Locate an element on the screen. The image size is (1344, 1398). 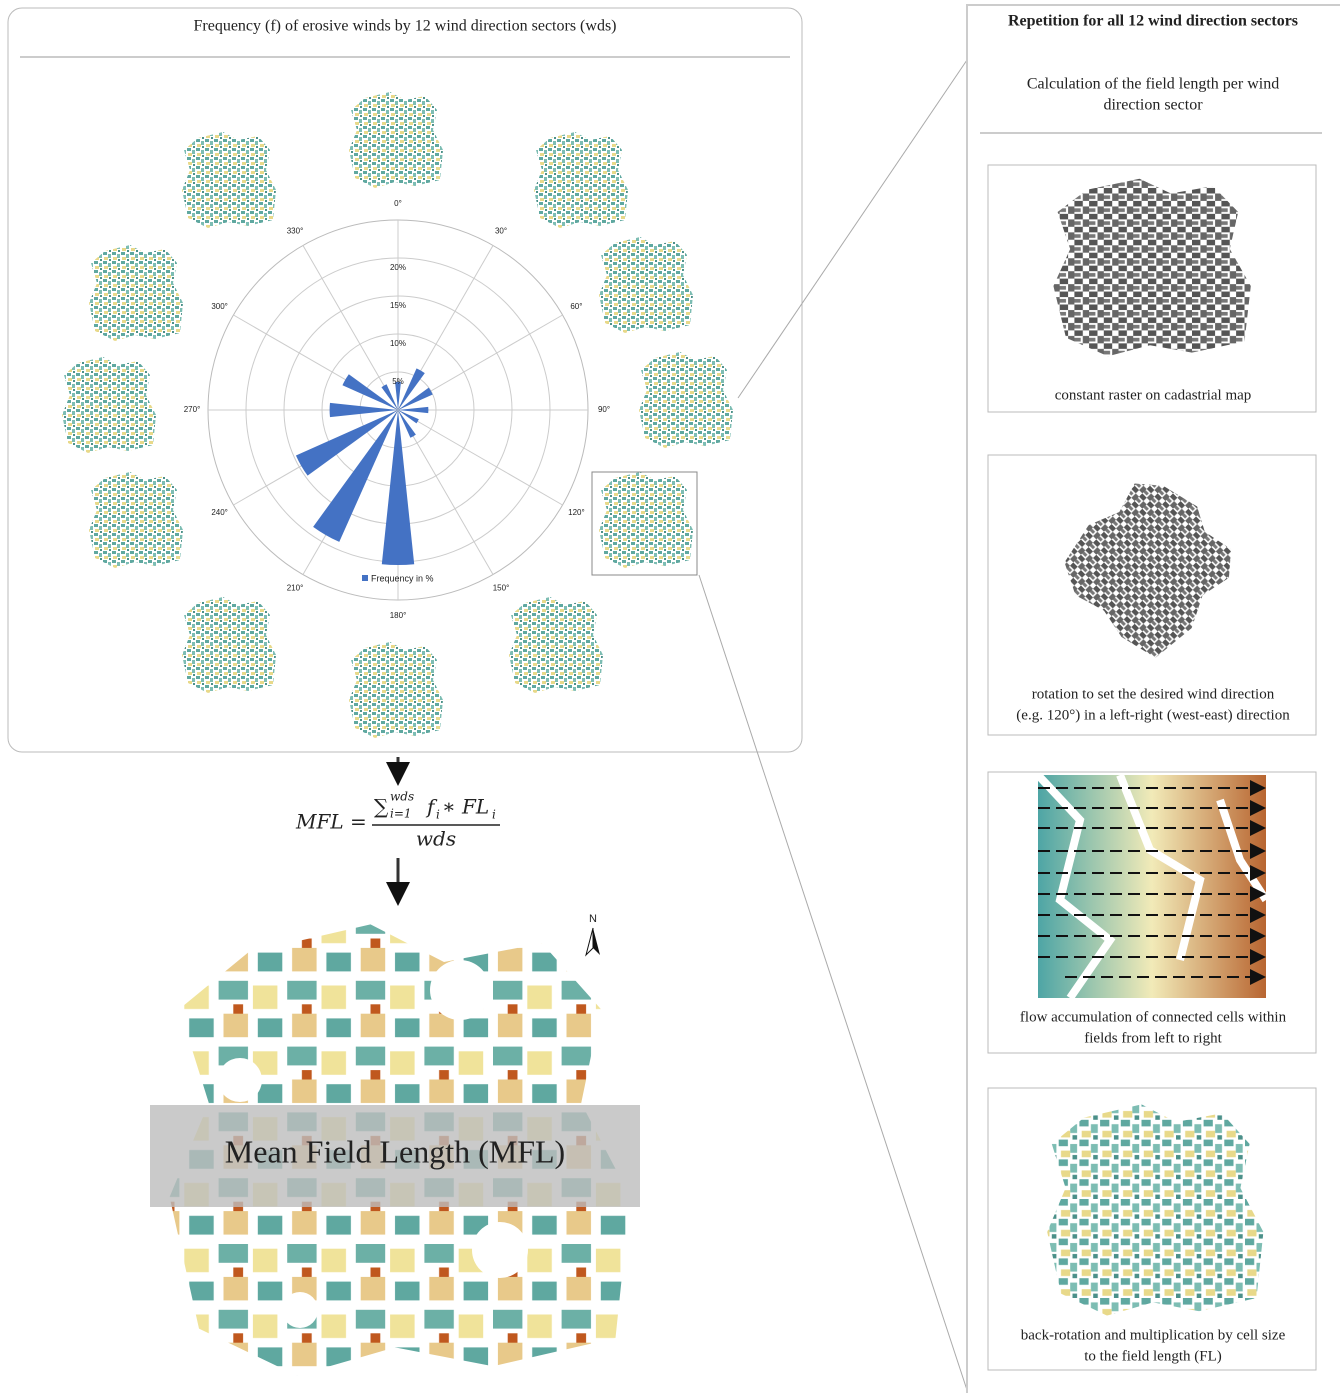
angle-label: 60° is located at coordinates (576, 306).